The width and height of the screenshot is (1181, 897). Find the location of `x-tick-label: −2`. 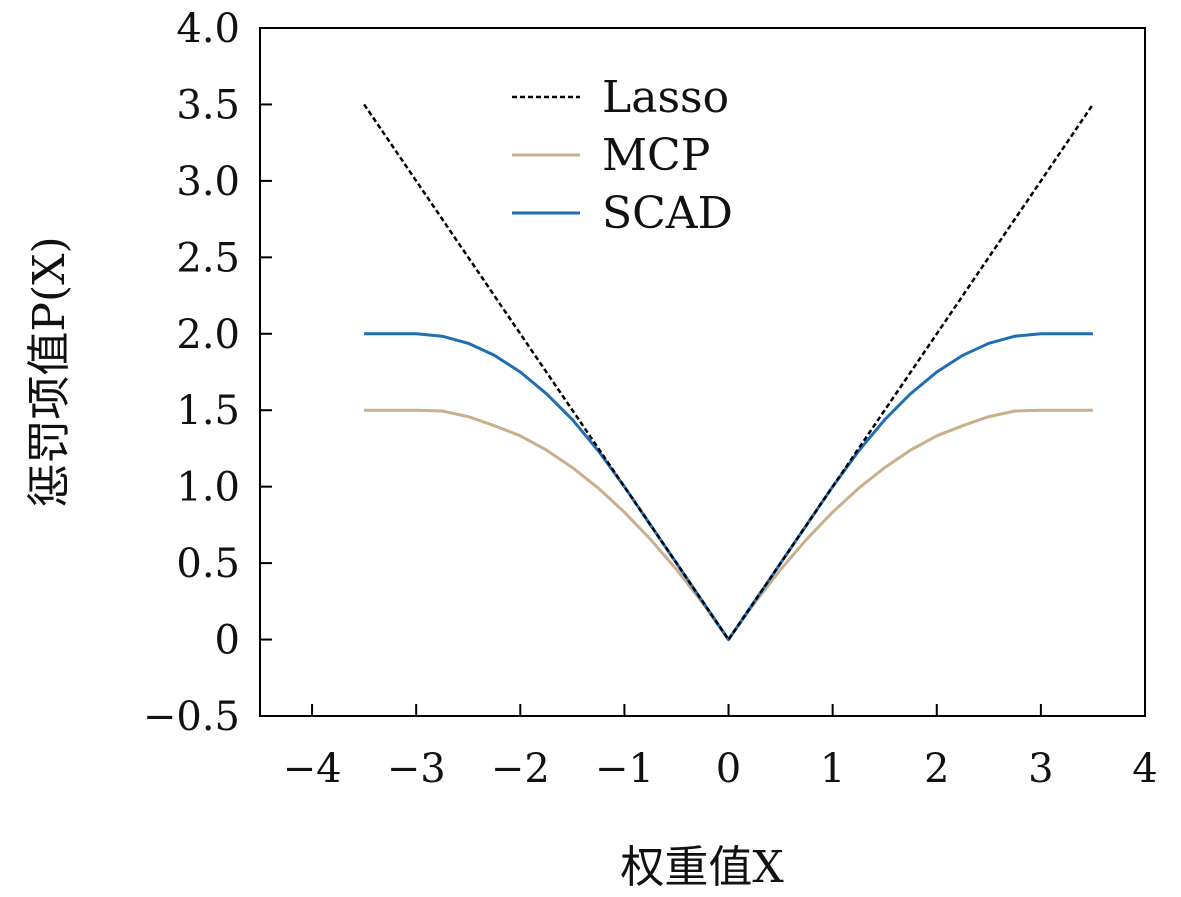

x-tick-label: −2 is located at coordinates (520, 769).